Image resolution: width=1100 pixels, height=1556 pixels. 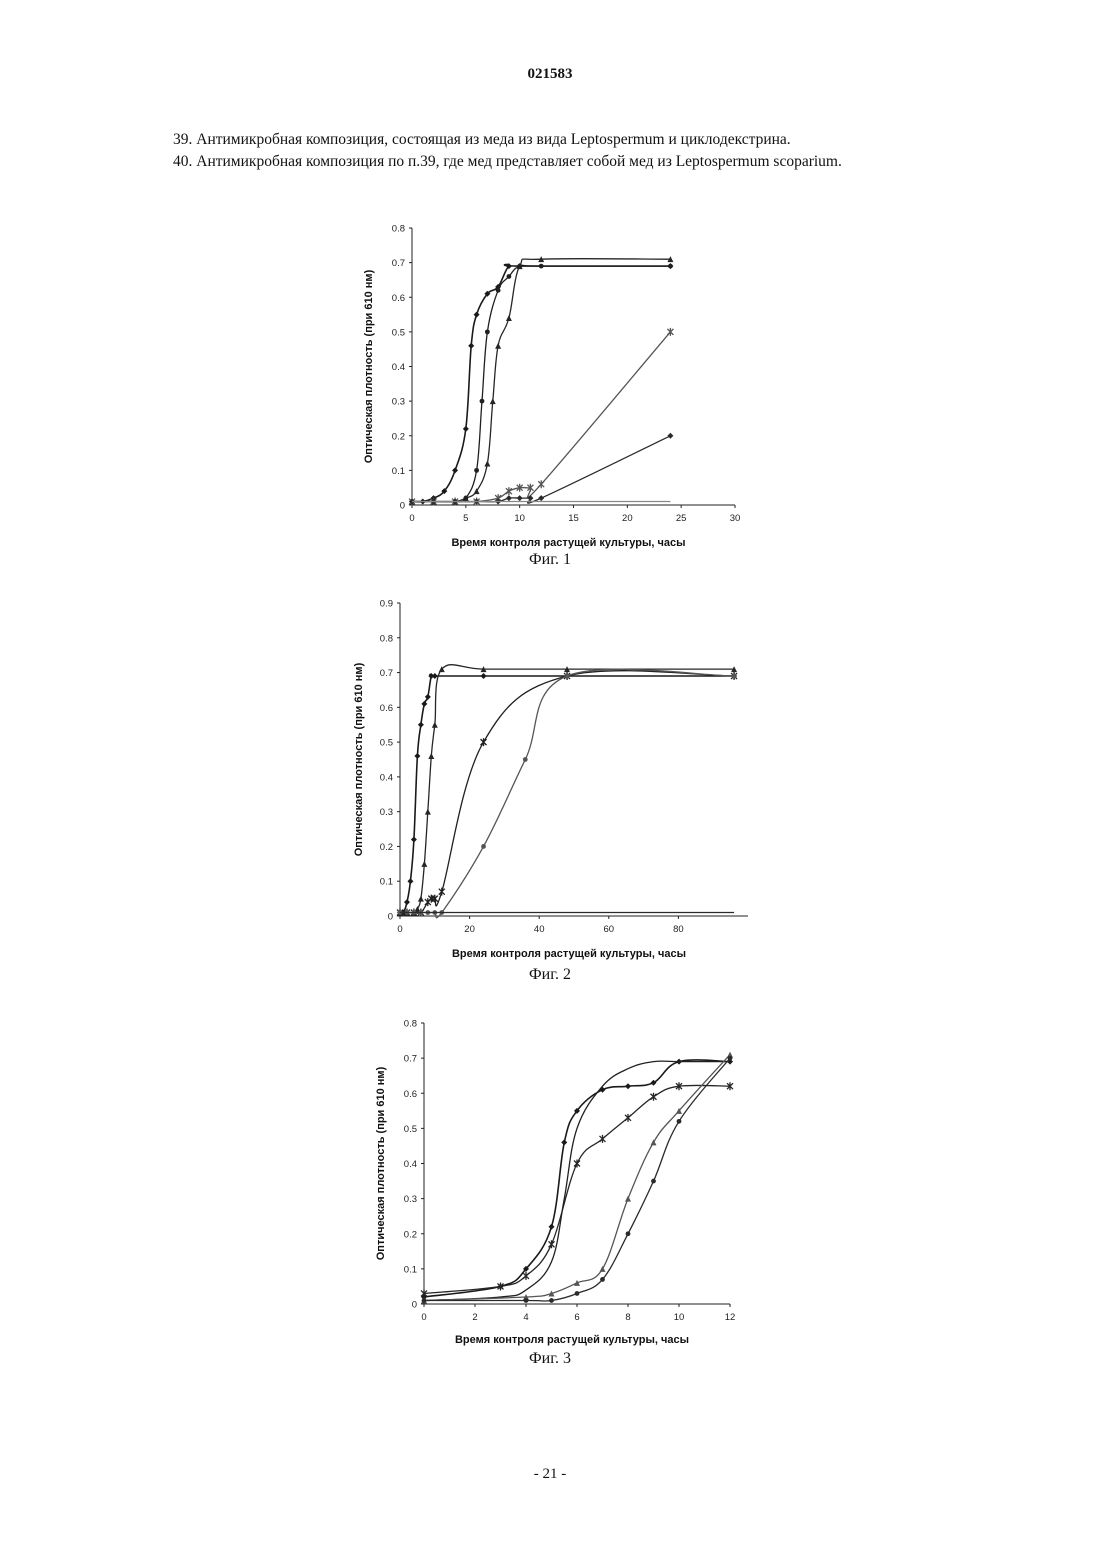 I want to click on x-tick-label: 80, so click(x=678, y=929).